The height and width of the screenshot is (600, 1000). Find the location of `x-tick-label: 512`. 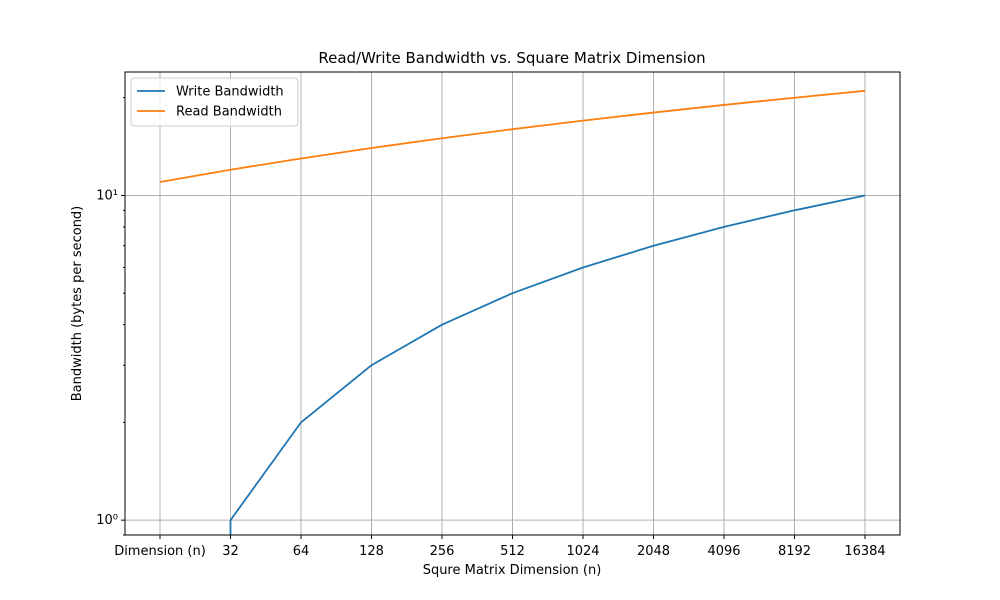

x-tick-label: 512 is located at coordinates (512, 551).